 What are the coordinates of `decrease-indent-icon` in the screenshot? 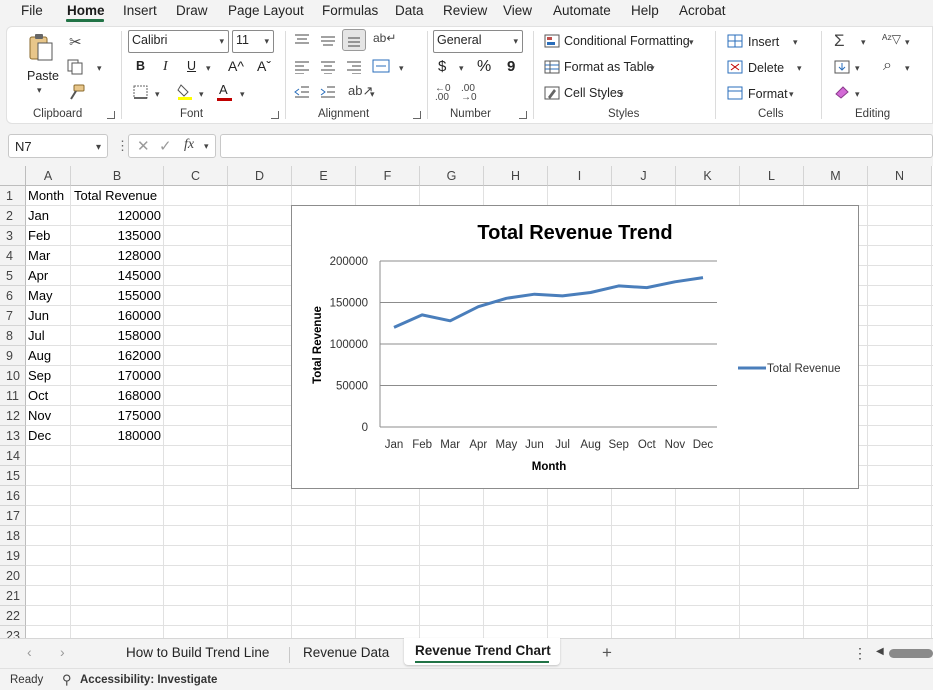 It's located at (302, 92).